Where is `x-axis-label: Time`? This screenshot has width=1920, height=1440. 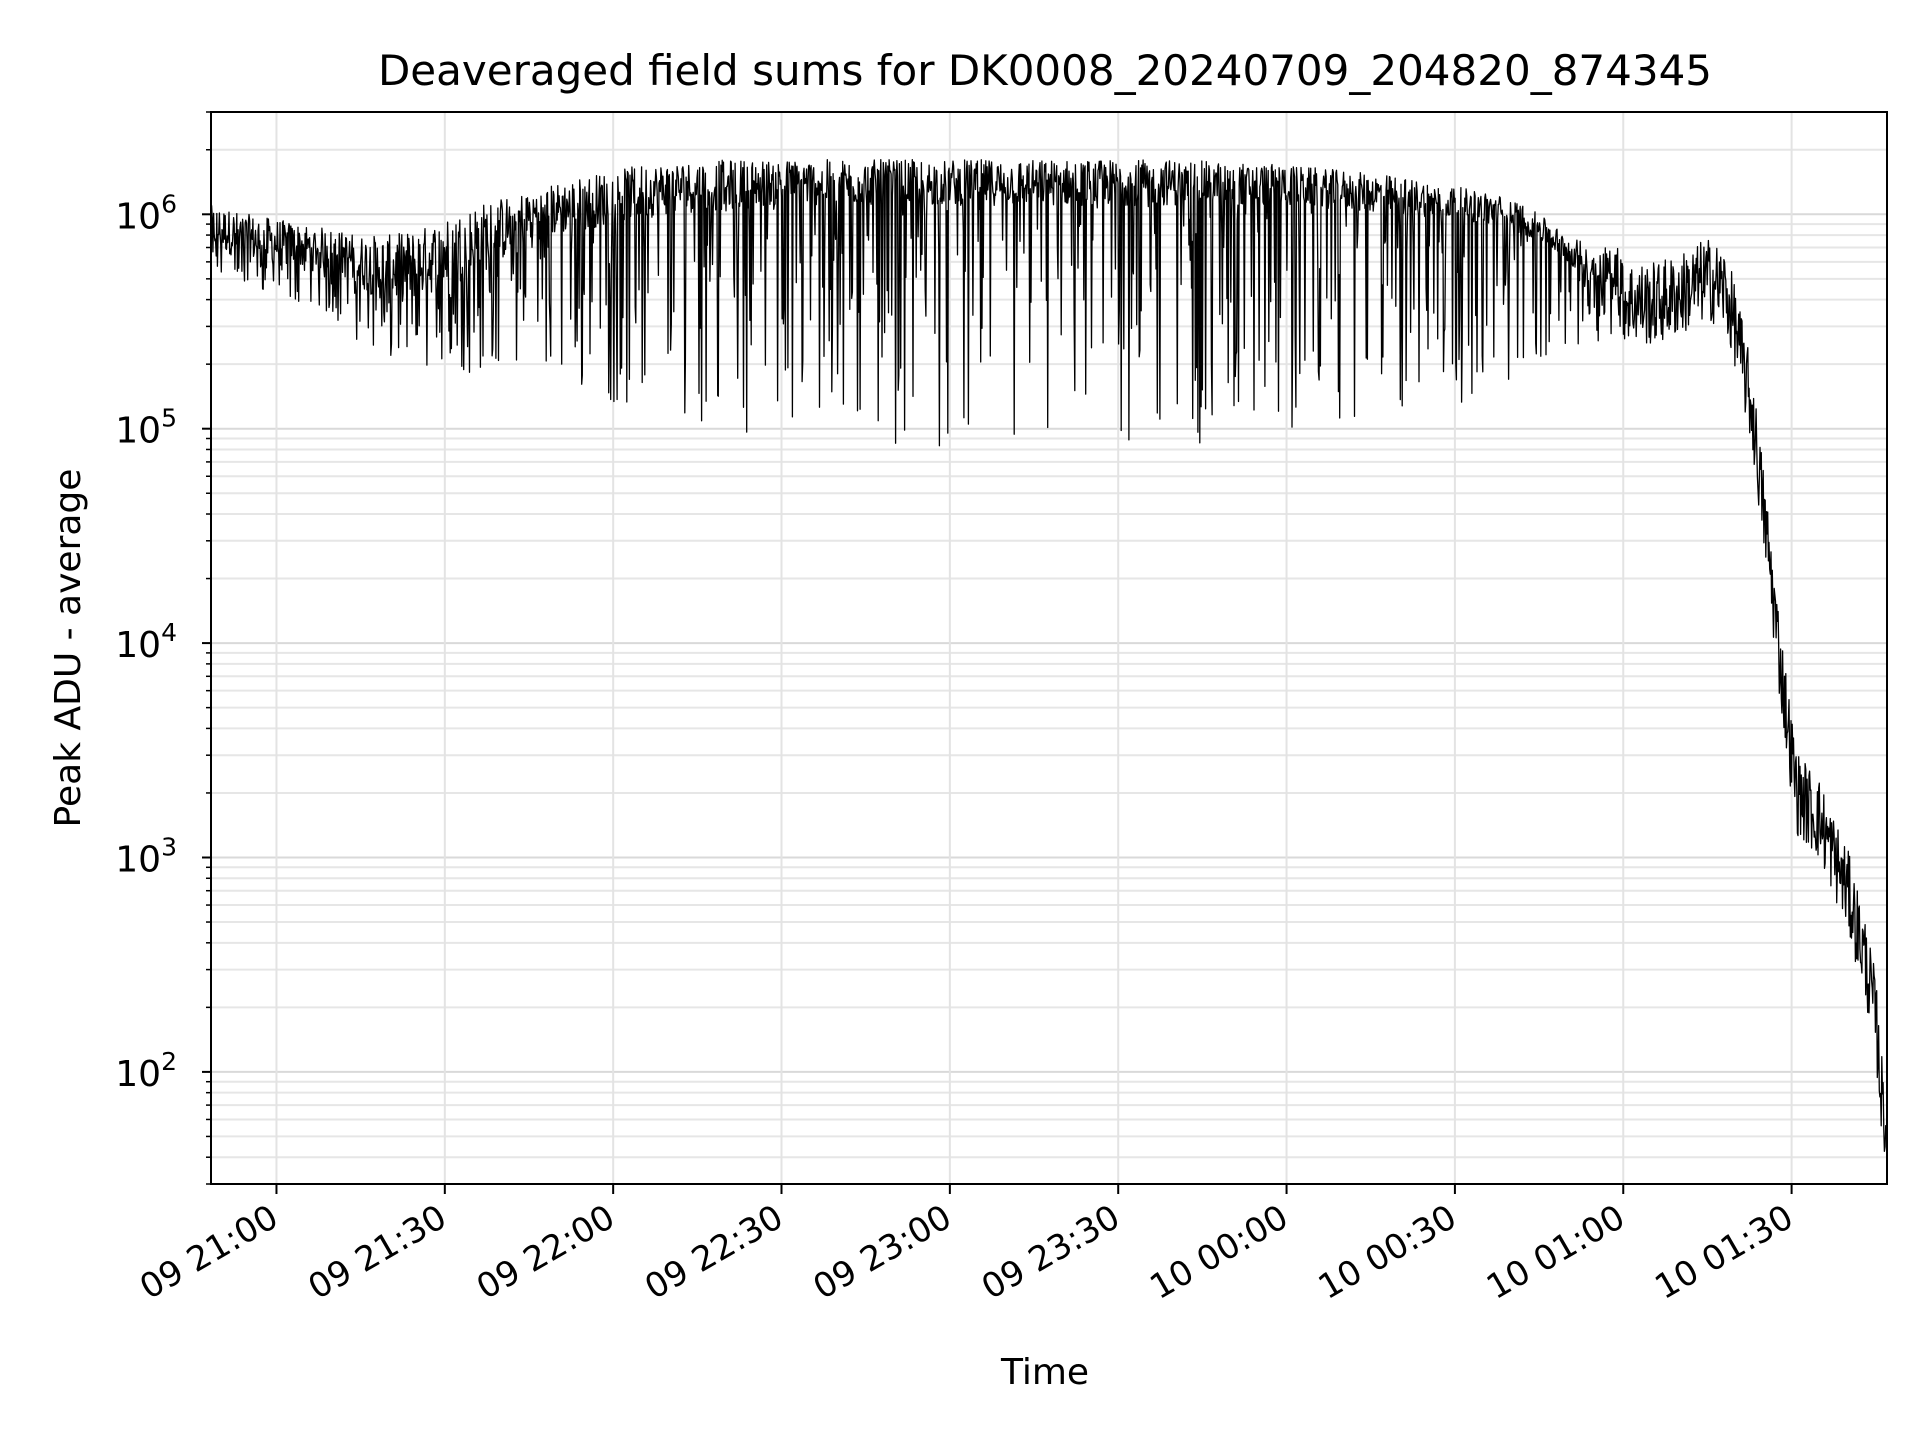
x-axis-label: Time is located at coordinates (1044, 1372).